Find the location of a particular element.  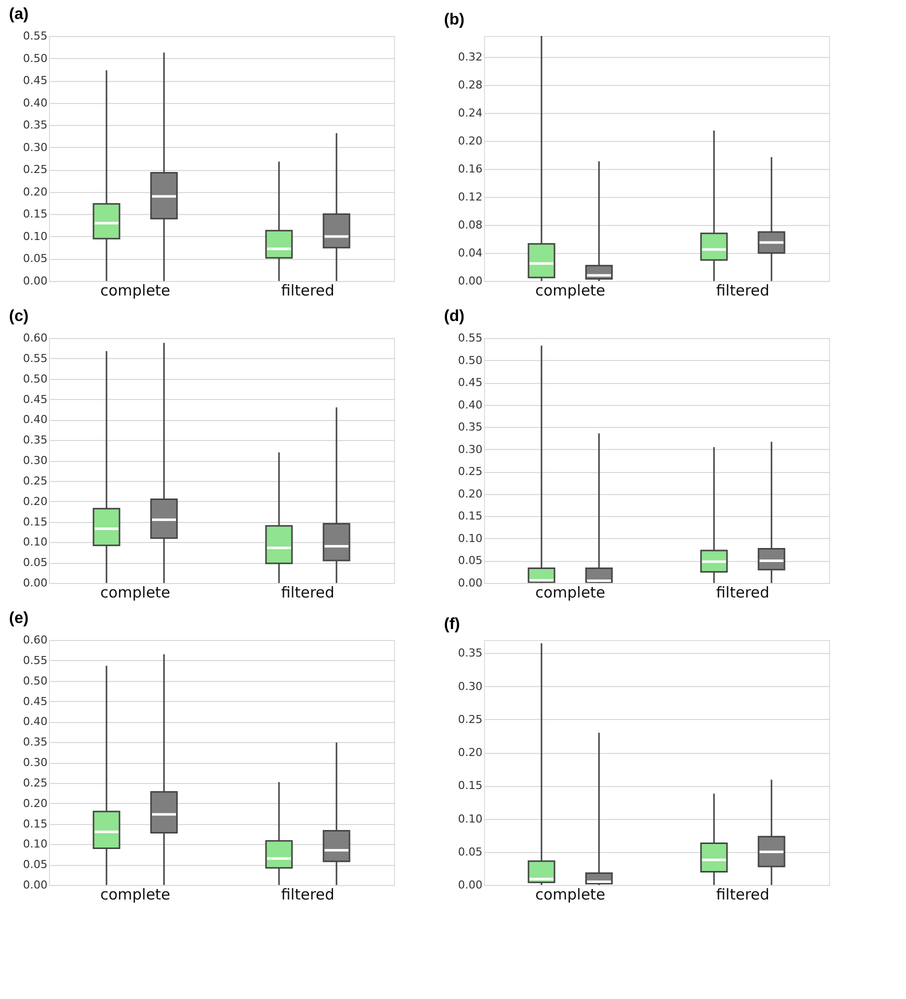

chart-title: (b) is located at coordinates (454, 19).